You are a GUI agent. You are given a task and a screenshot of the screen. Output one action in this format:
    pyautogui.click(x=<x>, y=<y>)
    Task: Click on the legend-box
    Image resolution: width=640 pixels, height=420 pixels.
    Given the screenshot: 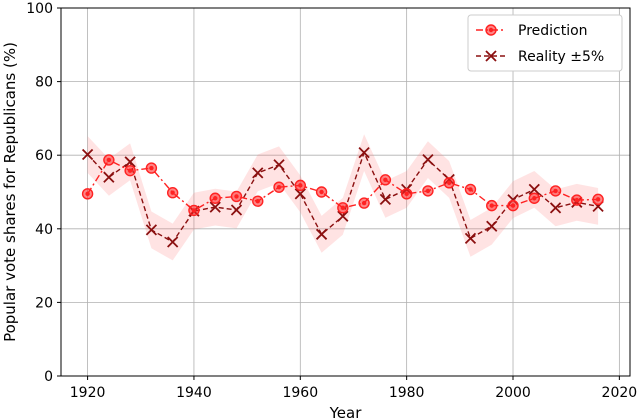 What is the action you would take?
    pyautogui.click(x=545, y=43)
    